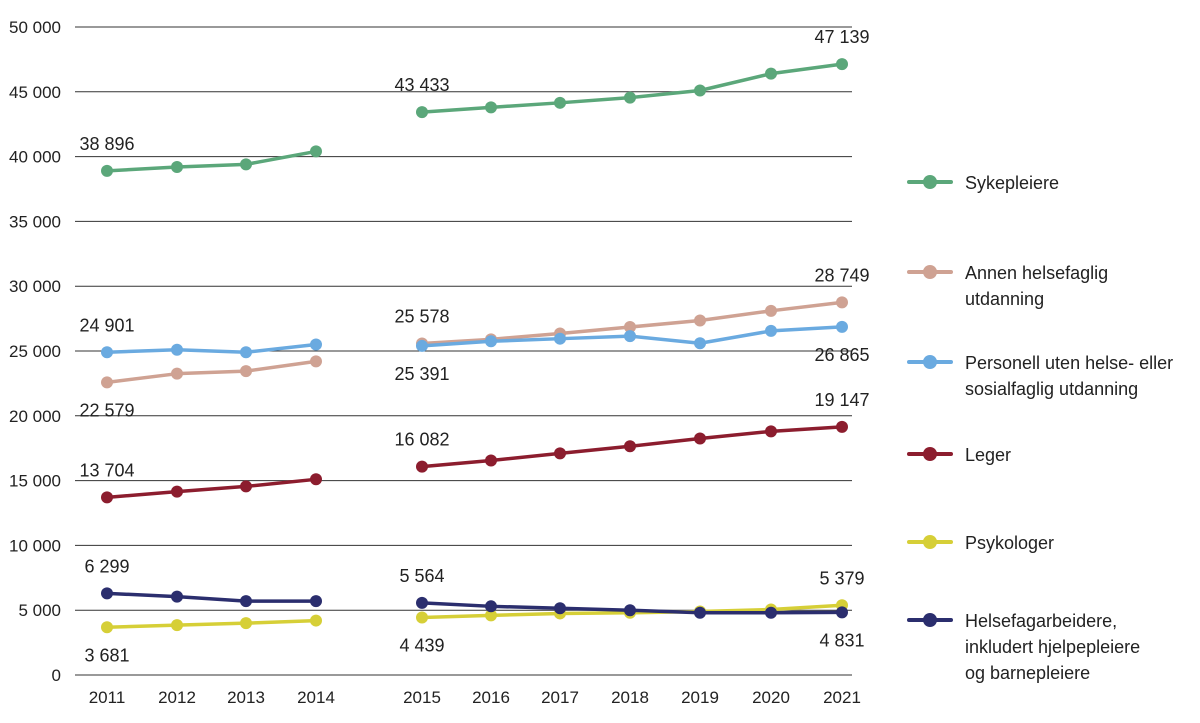  Describe the element at coordinates (246, 697) in the screenshot. I see `x-tick-label: 2013` at that location.